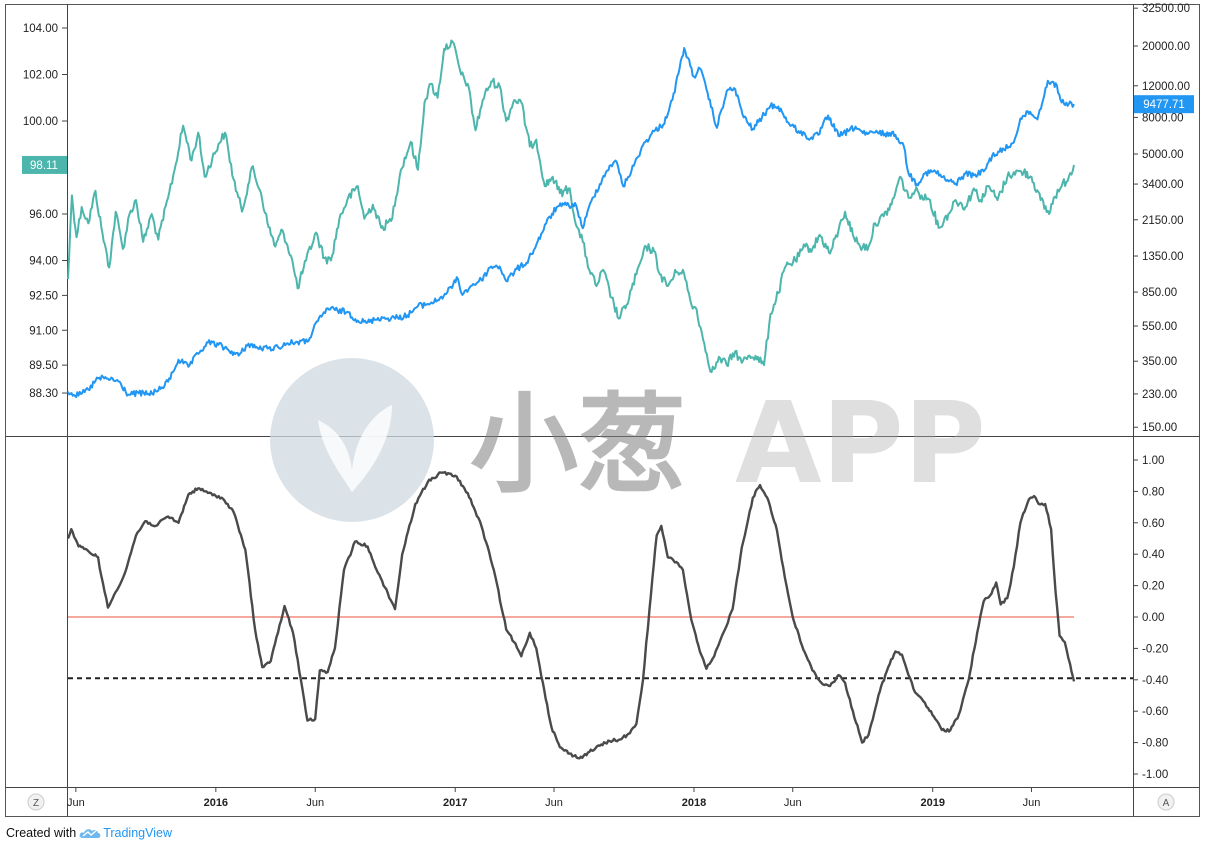 The height and width of the screenshot is (852, 1206). I want to click on tradingview-brand: TradingView, so click(137, 833).